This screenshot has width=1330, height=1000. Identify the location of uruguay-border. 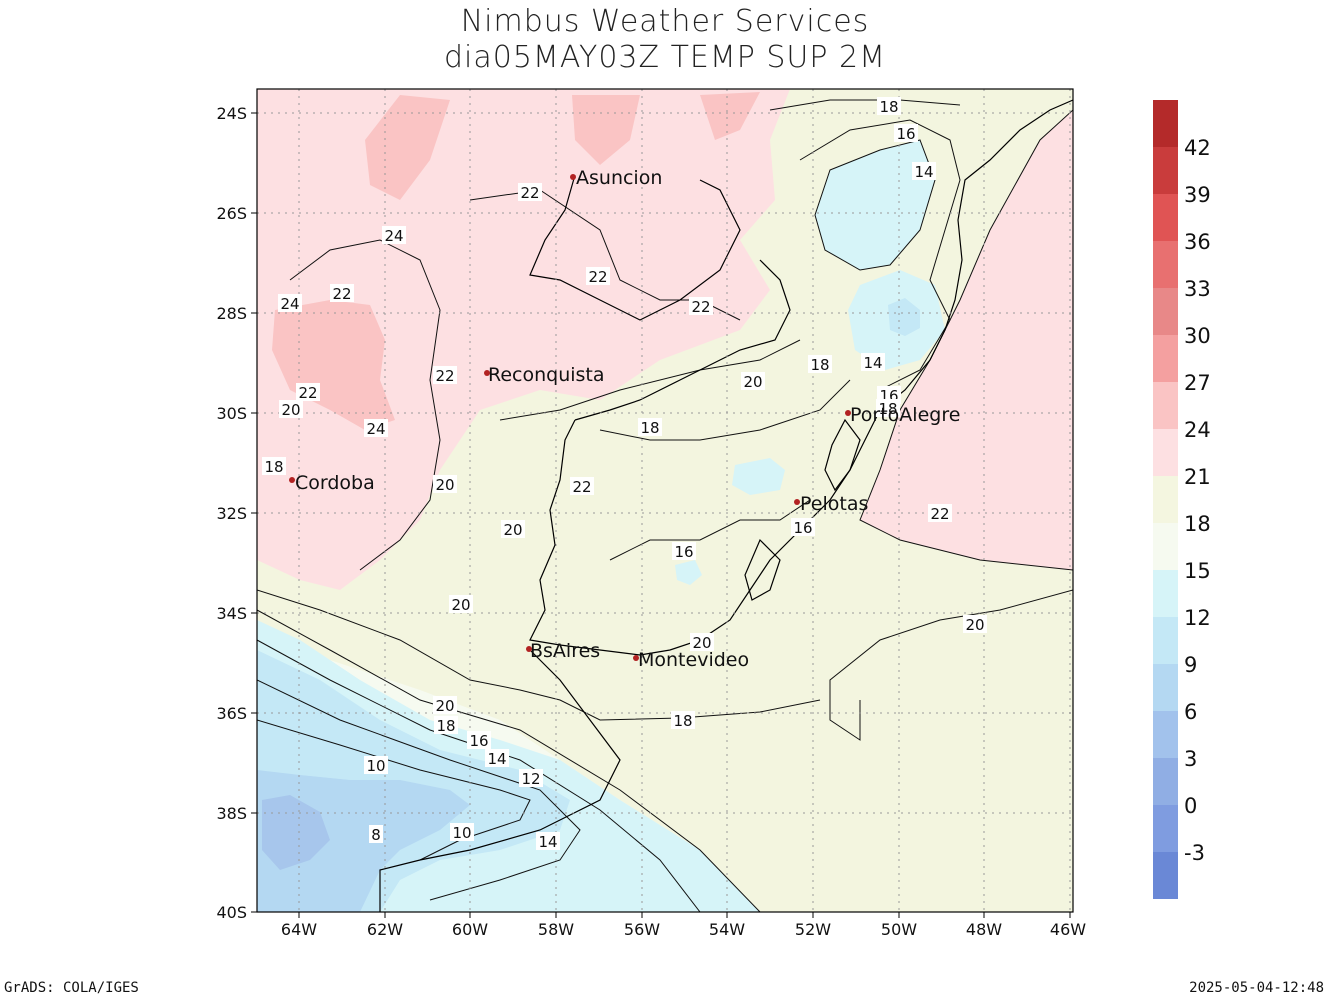
(682, 340).